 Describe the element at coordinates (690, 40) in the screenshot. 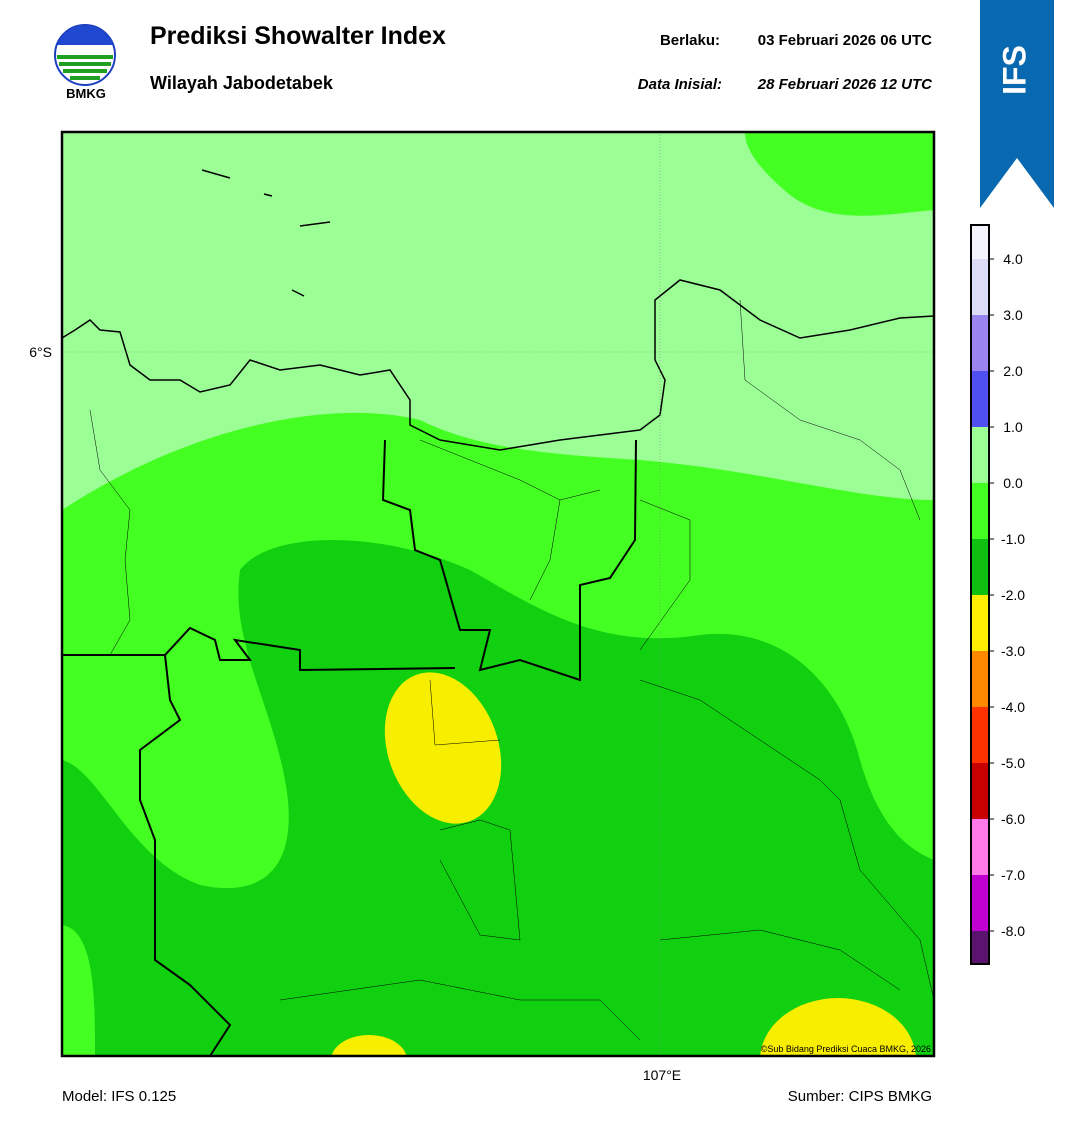

I see `valid-label: Berlaku:` at that location.